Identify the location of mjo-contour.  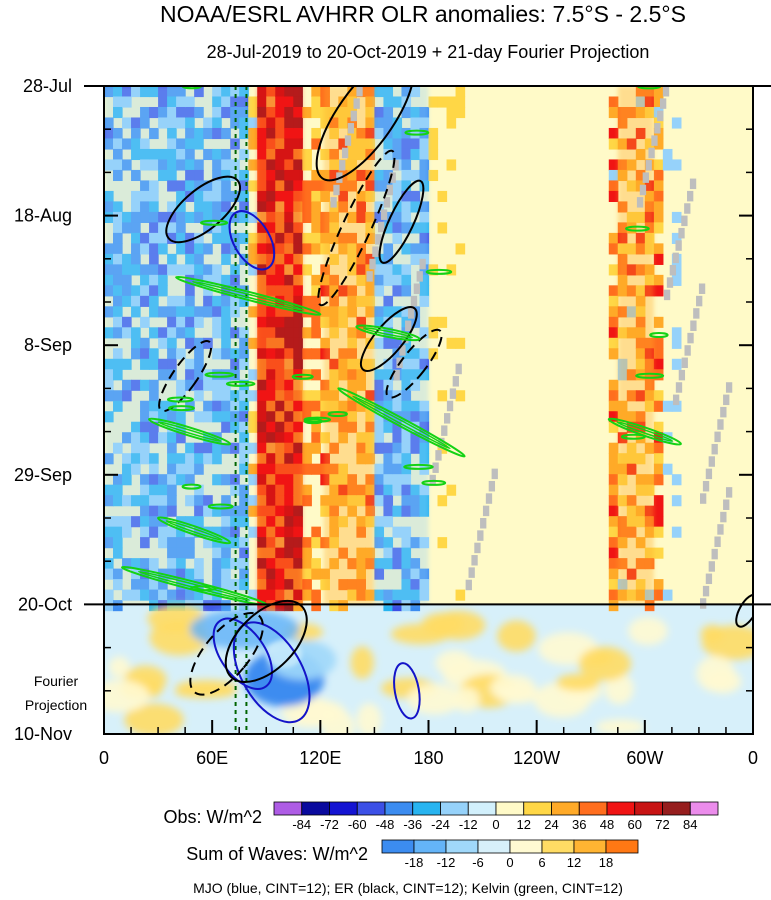
(252, 240).